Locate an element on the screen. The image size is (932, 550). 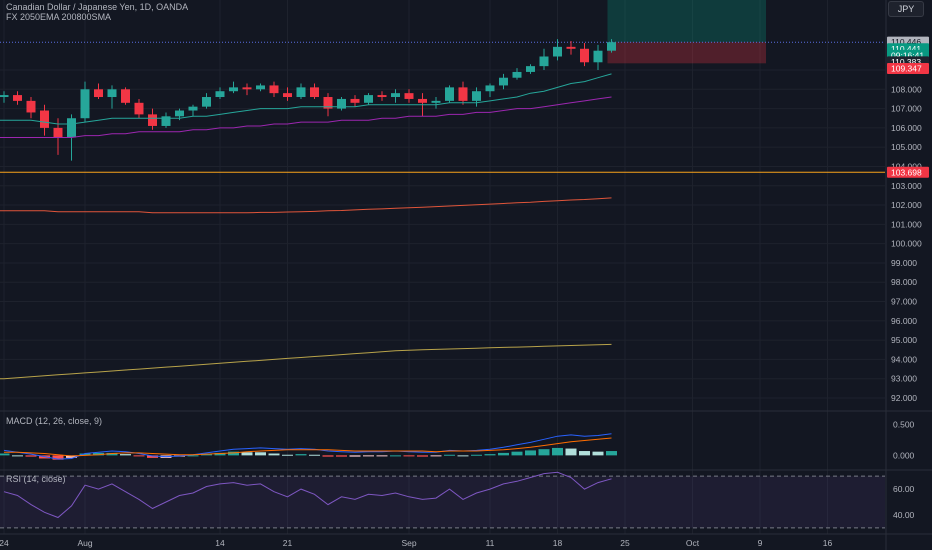
price-axis-label: 97.000 is located at coordinates (904, 302).